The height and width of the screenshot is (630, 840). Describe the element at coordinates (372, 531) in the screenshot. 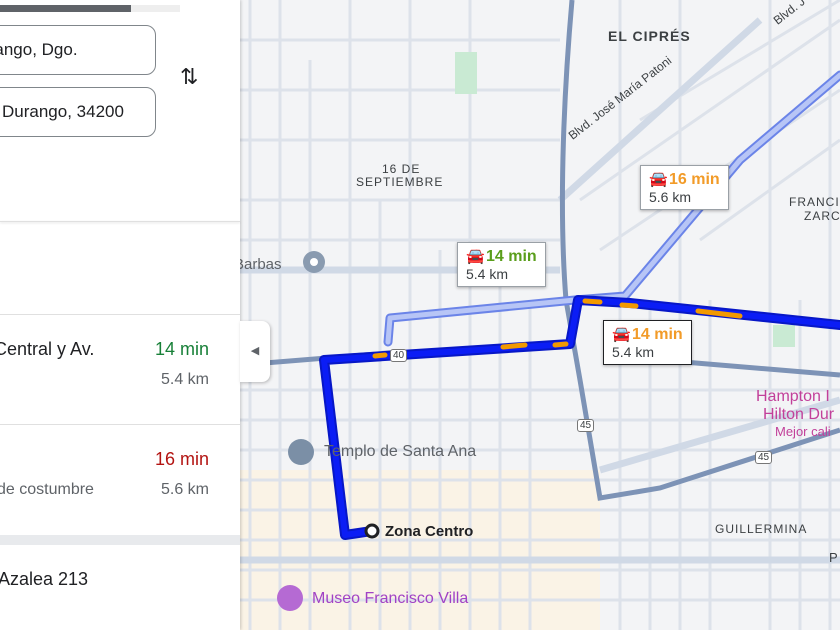

I see `destination-marker` at that location.